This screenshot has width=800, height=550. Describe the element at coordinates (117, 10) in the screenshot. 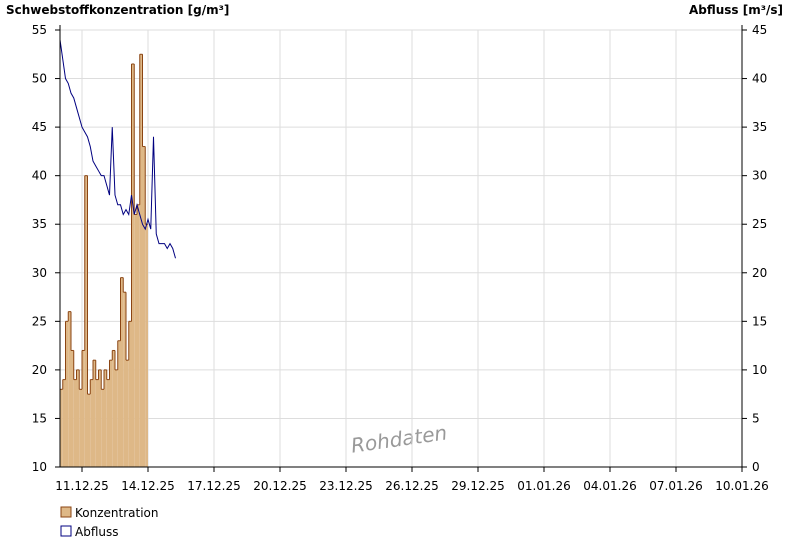

I see `y-axis-title: Schwebstoffkonzentration [g/m³]` at that location.